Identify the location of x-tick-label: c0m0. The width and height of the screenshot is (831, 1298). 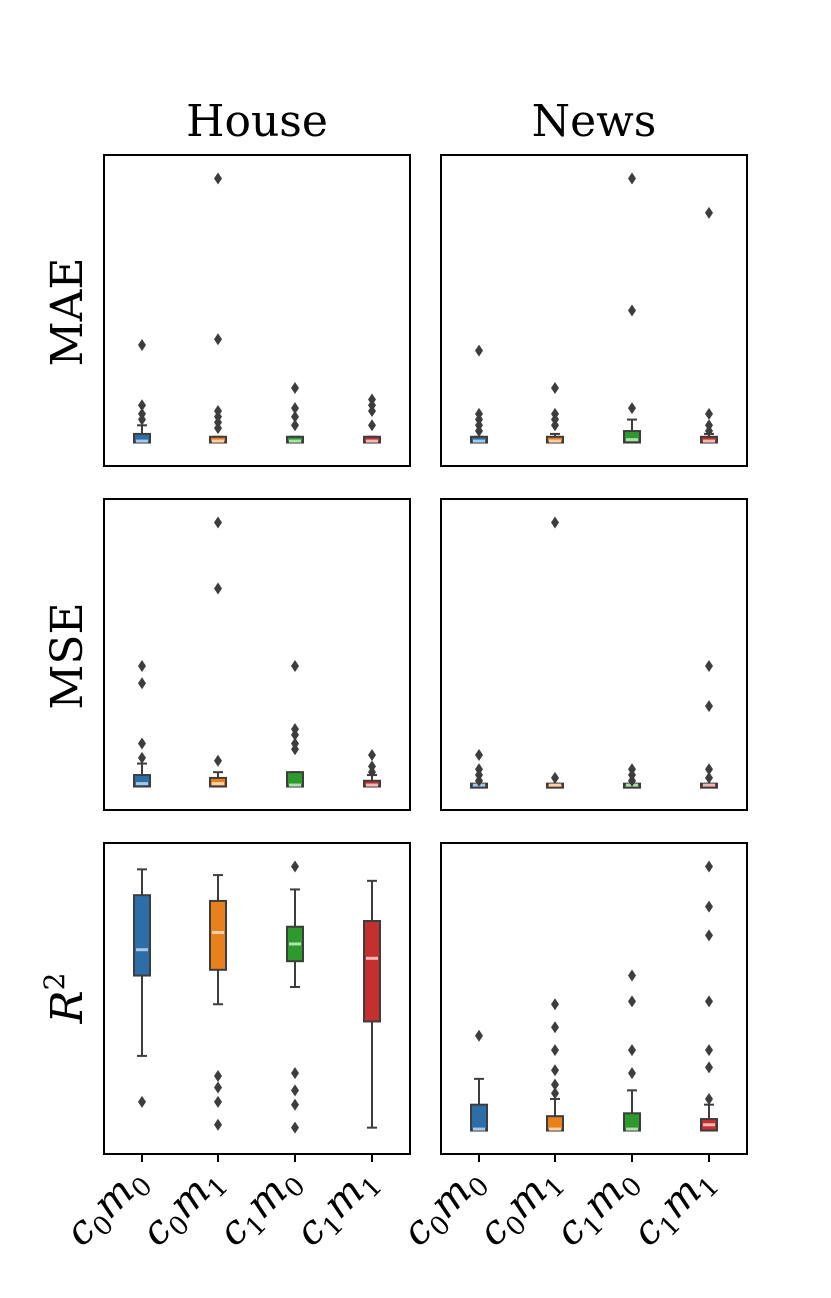
(444, 1208).